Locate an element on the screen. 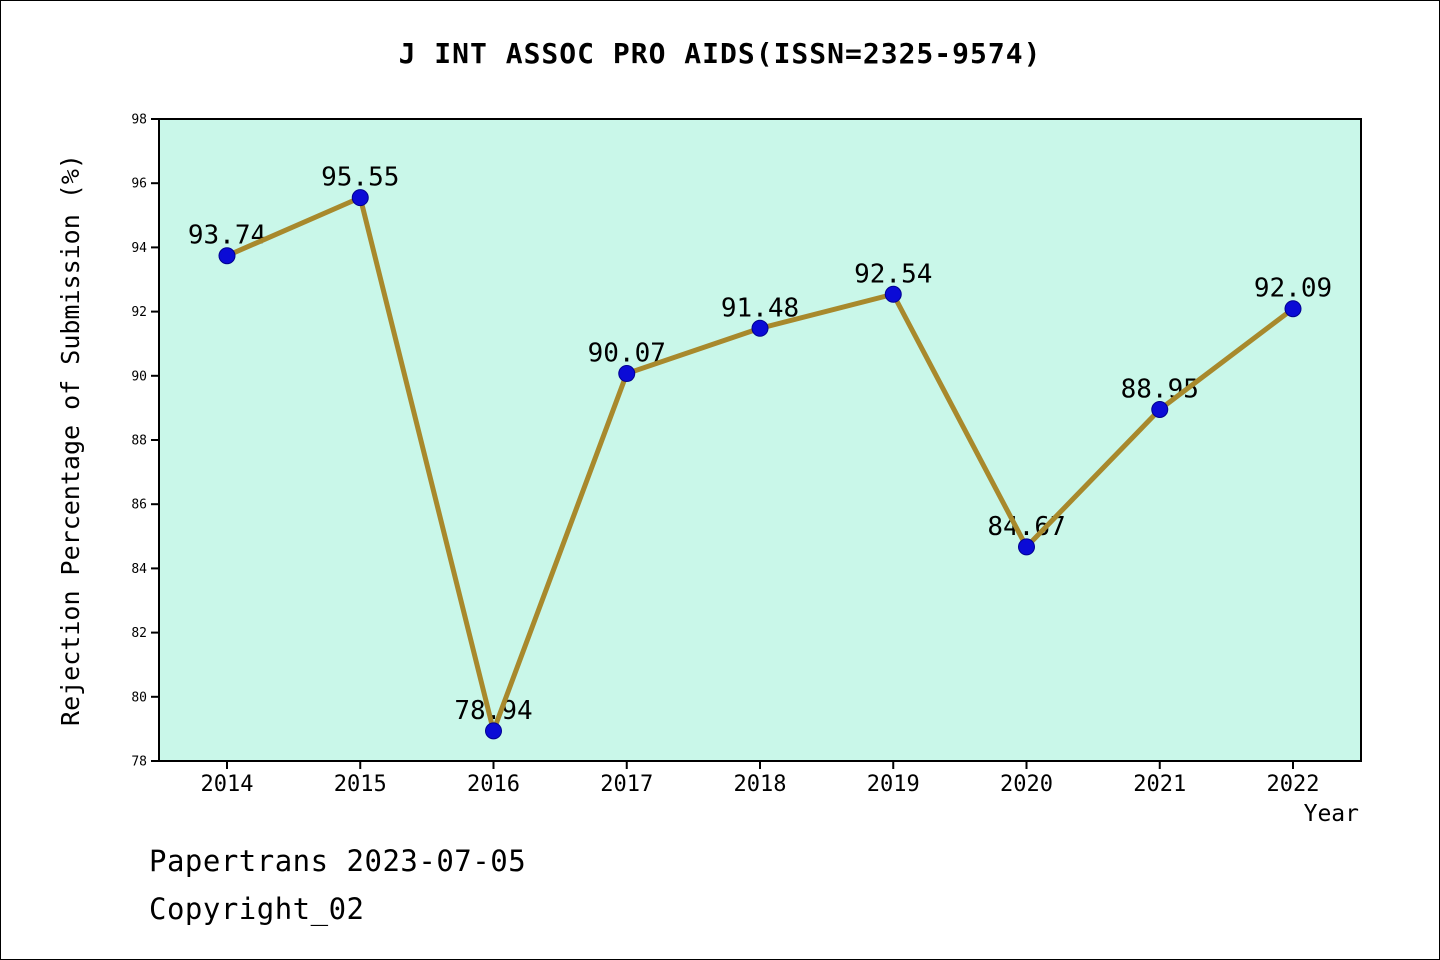 The width and height of the screenshot is (1440, 960). y-tick-label: 98 is located at coordinates (139, 120).